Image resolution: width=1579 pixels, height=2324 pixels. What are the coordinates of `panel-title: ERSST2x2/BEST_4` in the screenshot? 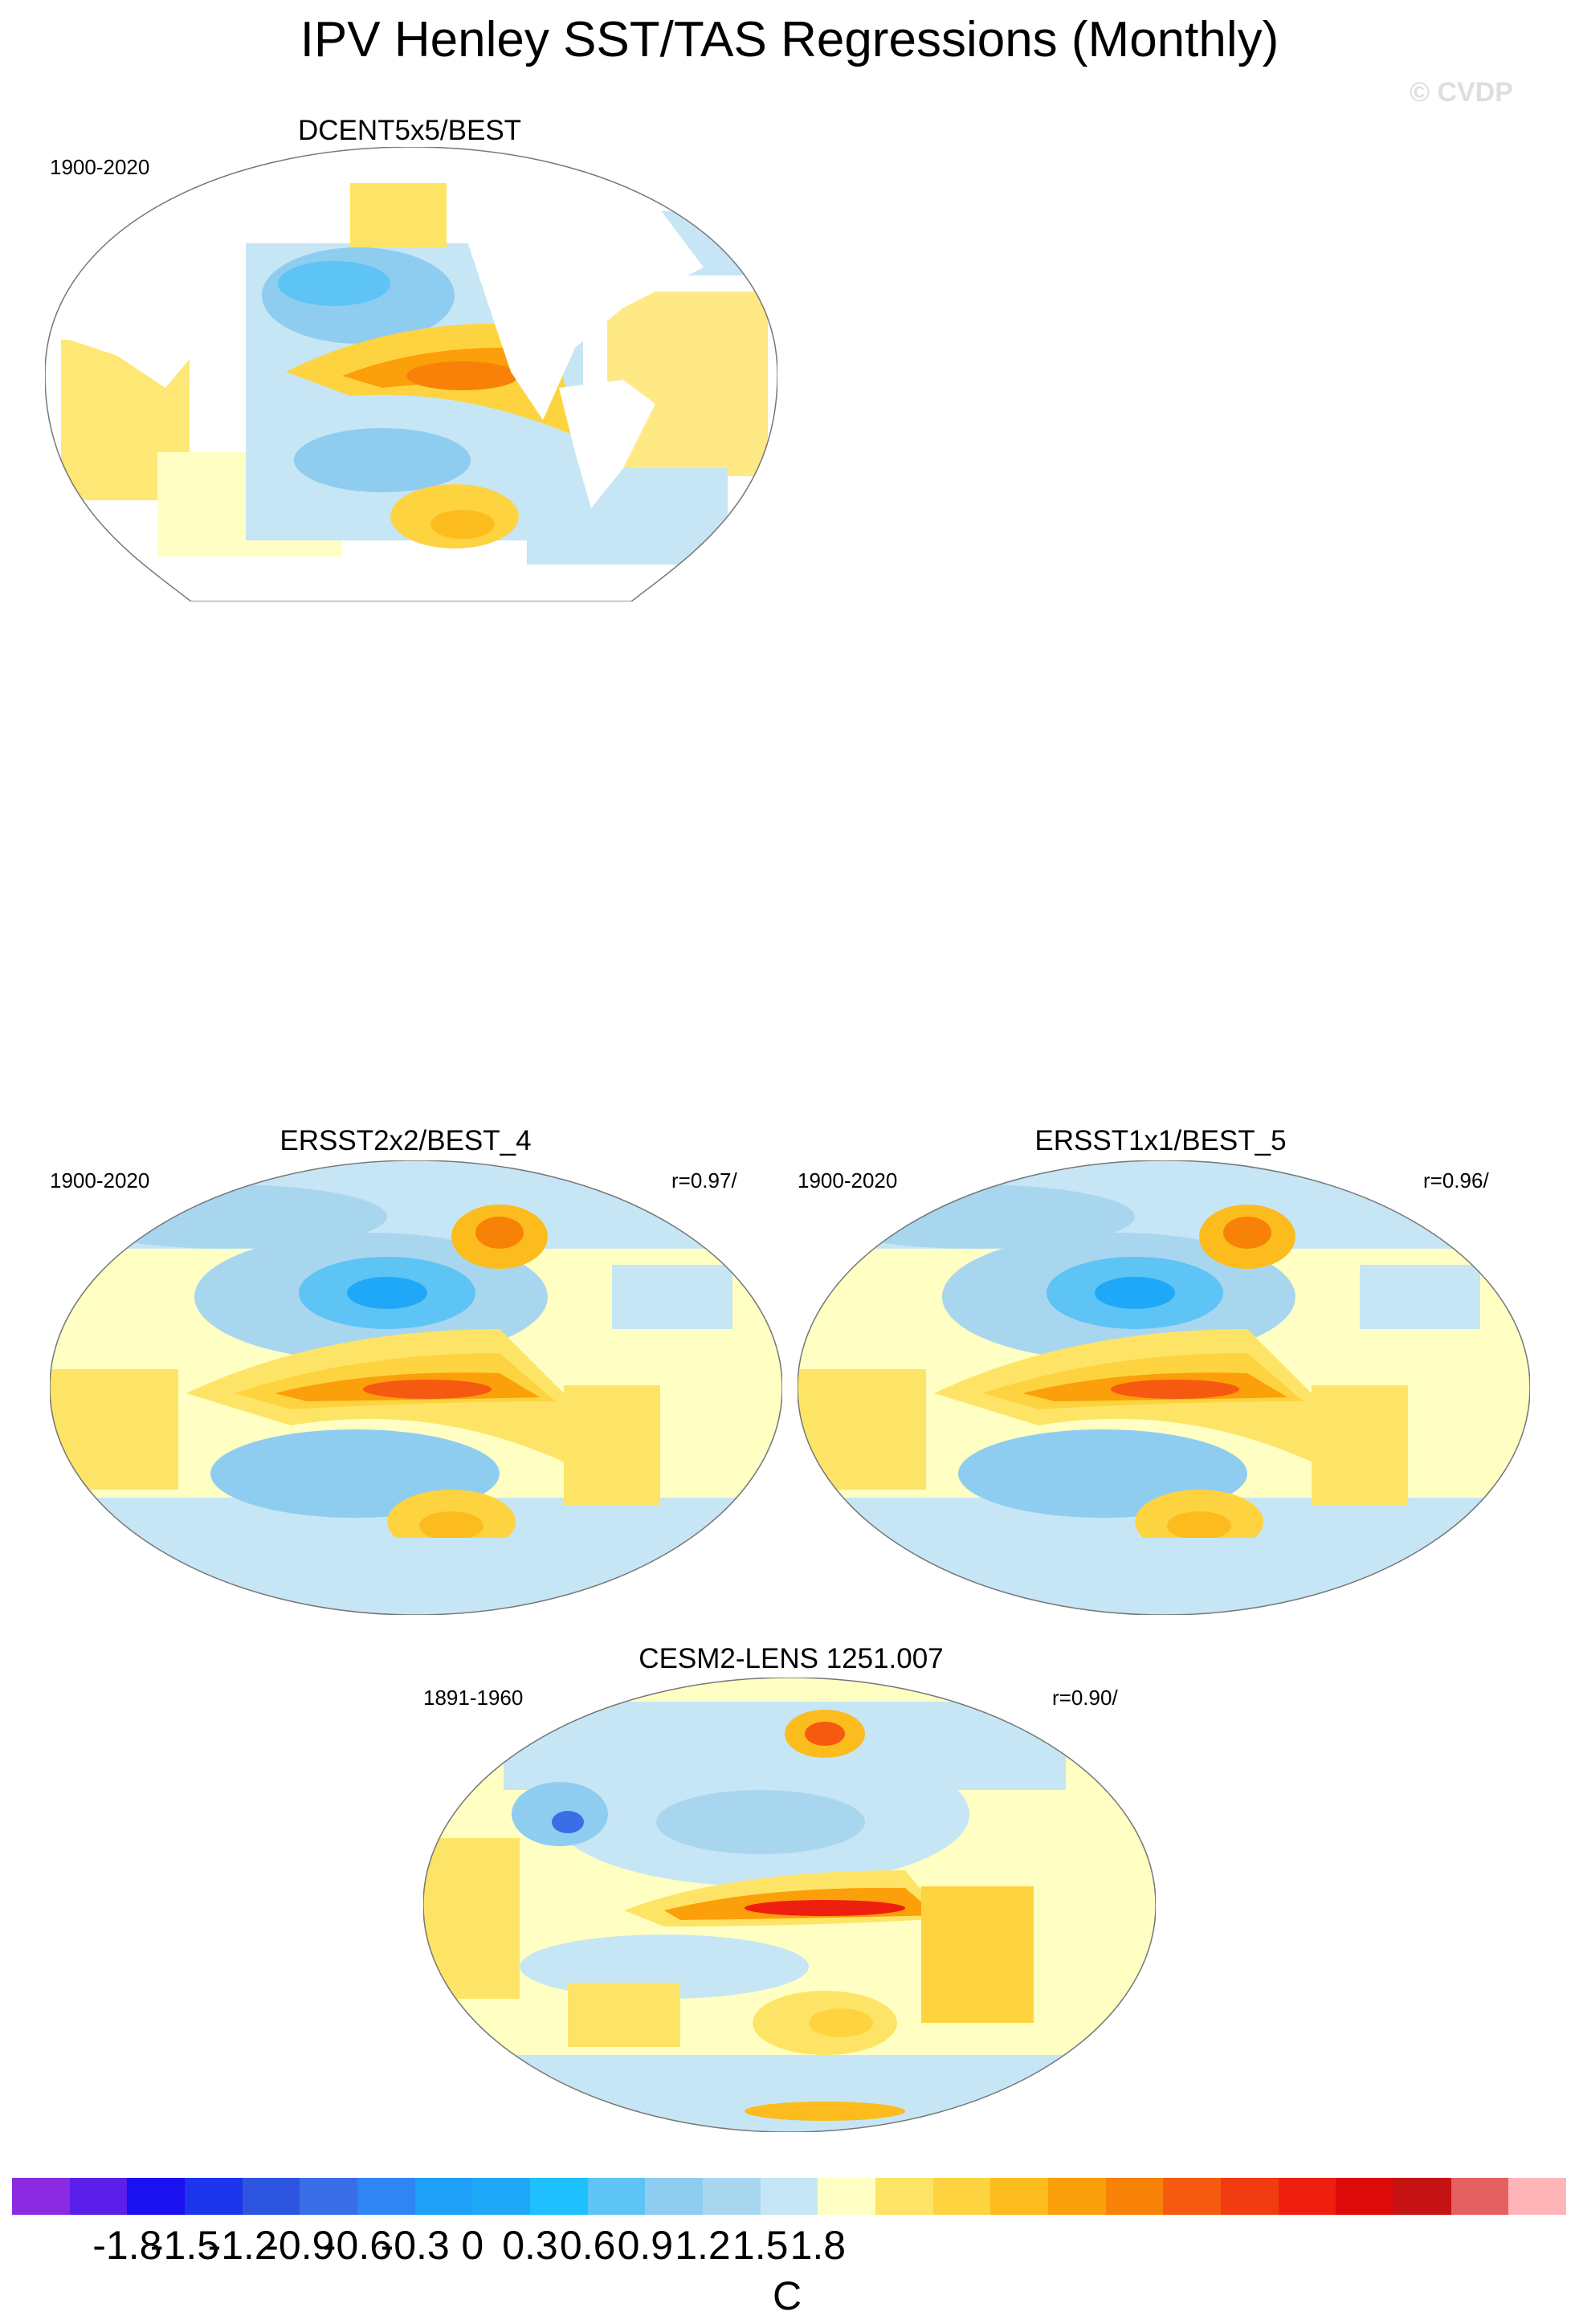 It's located at (405, 1141).